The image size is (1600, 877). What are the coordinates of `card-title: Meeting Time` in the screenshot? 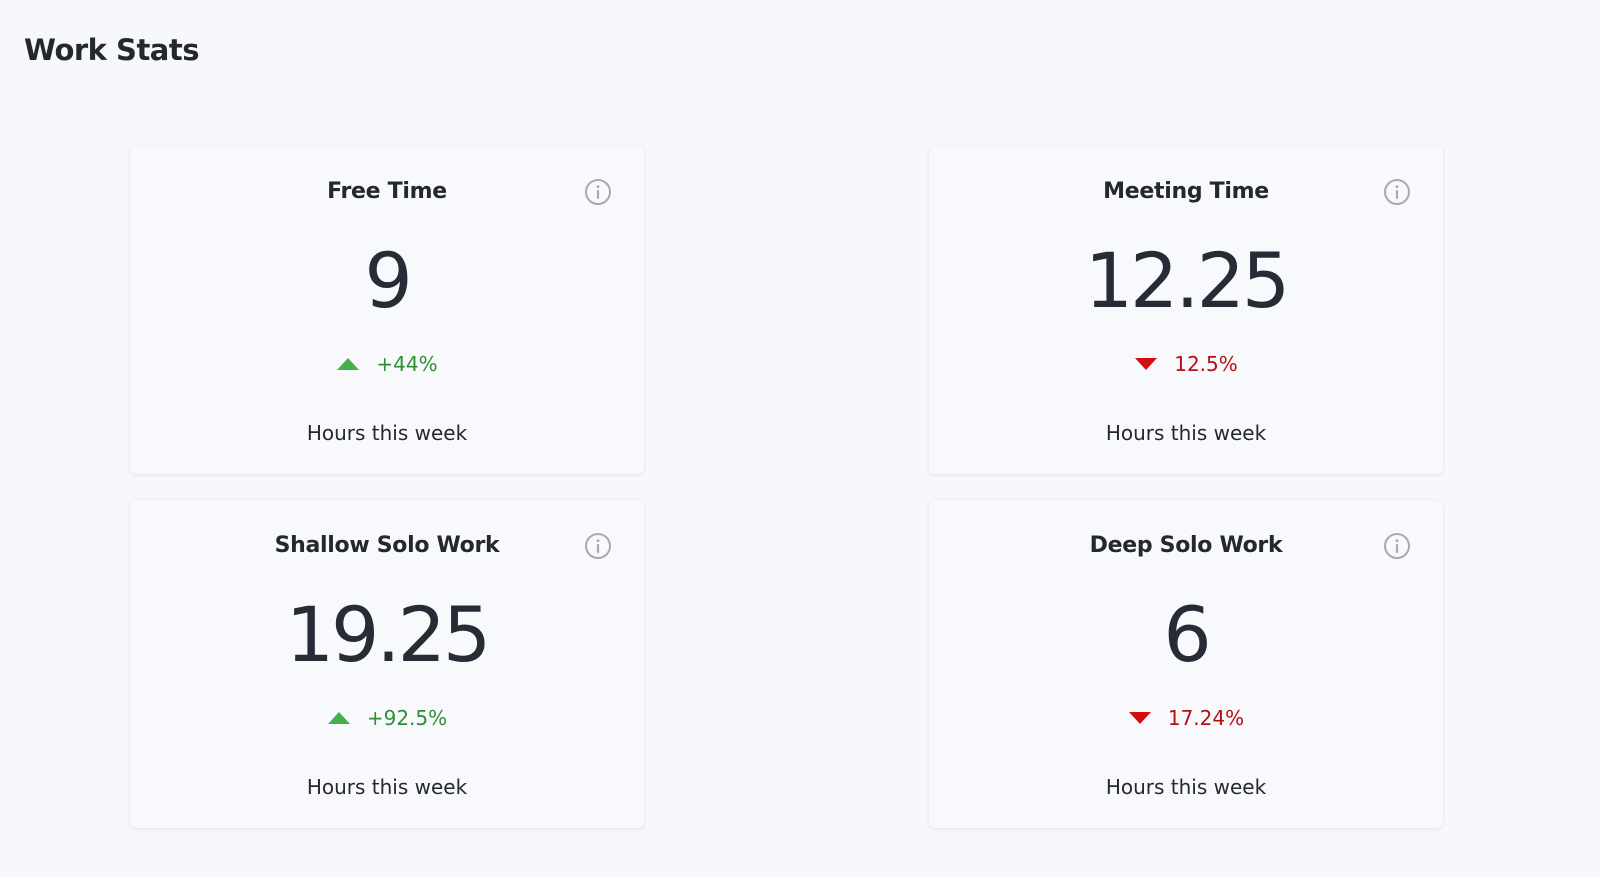 It's located at (1186, 191).